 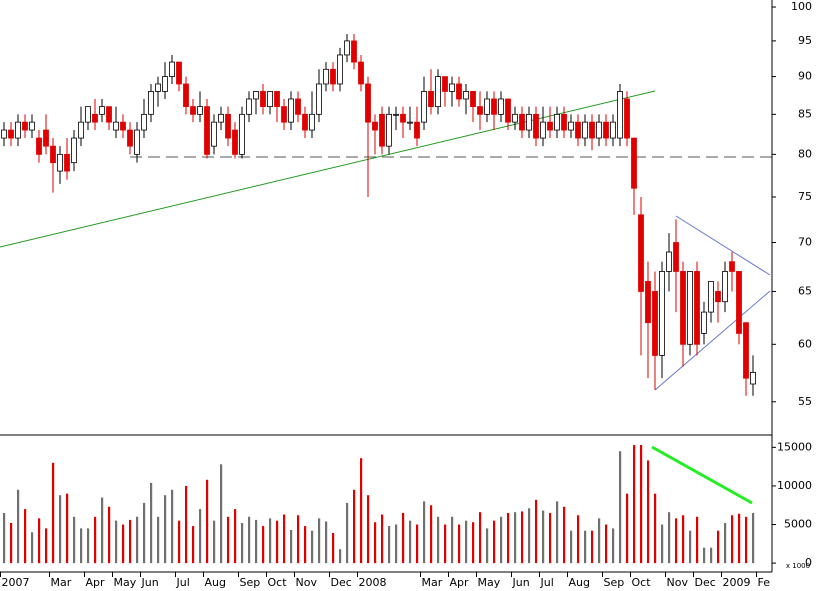 I want to click on x-tick-label: 2009, so click(x=737, y=582).